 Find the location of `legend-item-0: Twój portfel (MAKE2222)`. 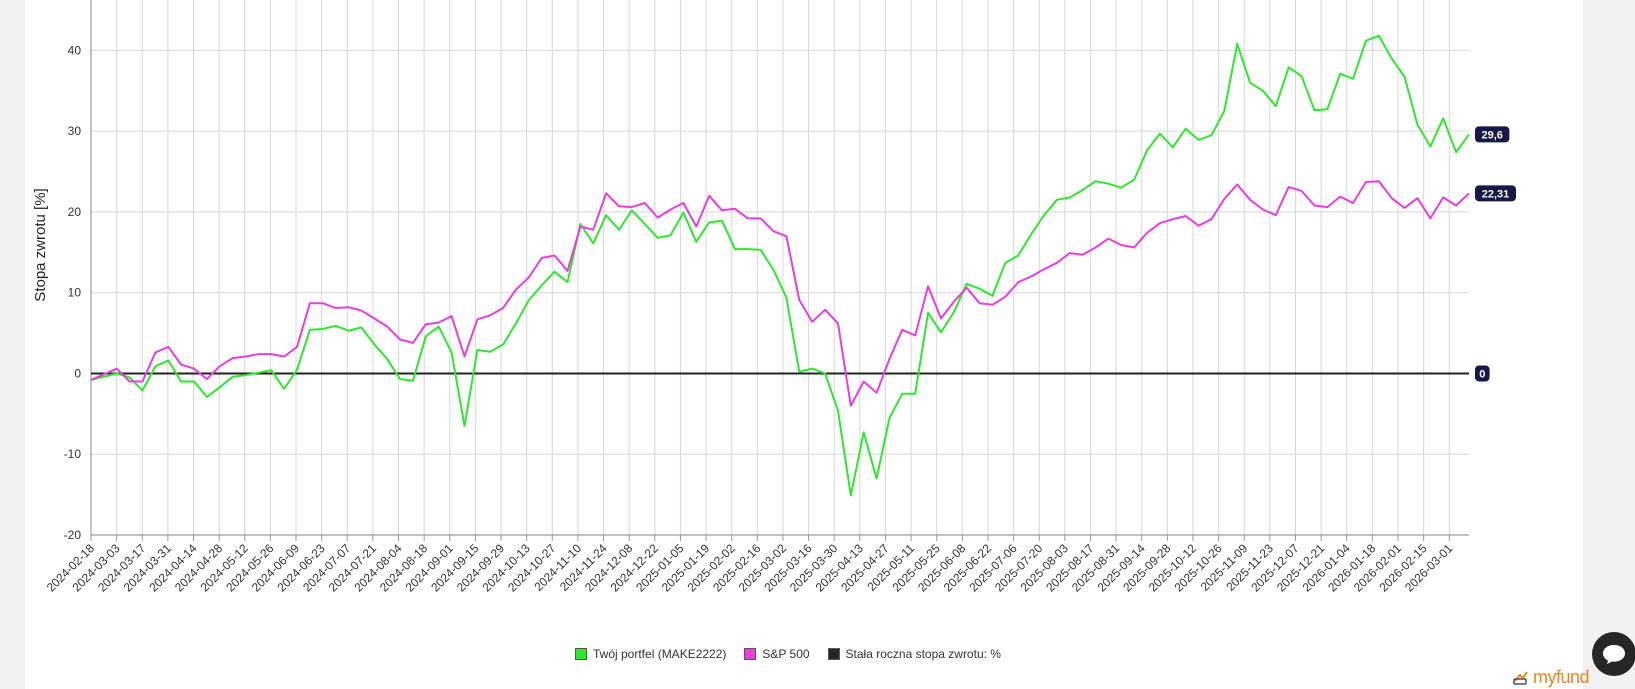

legend-item-0: Twój portfel (MAKE2222) is located at coordinates (650, 654).